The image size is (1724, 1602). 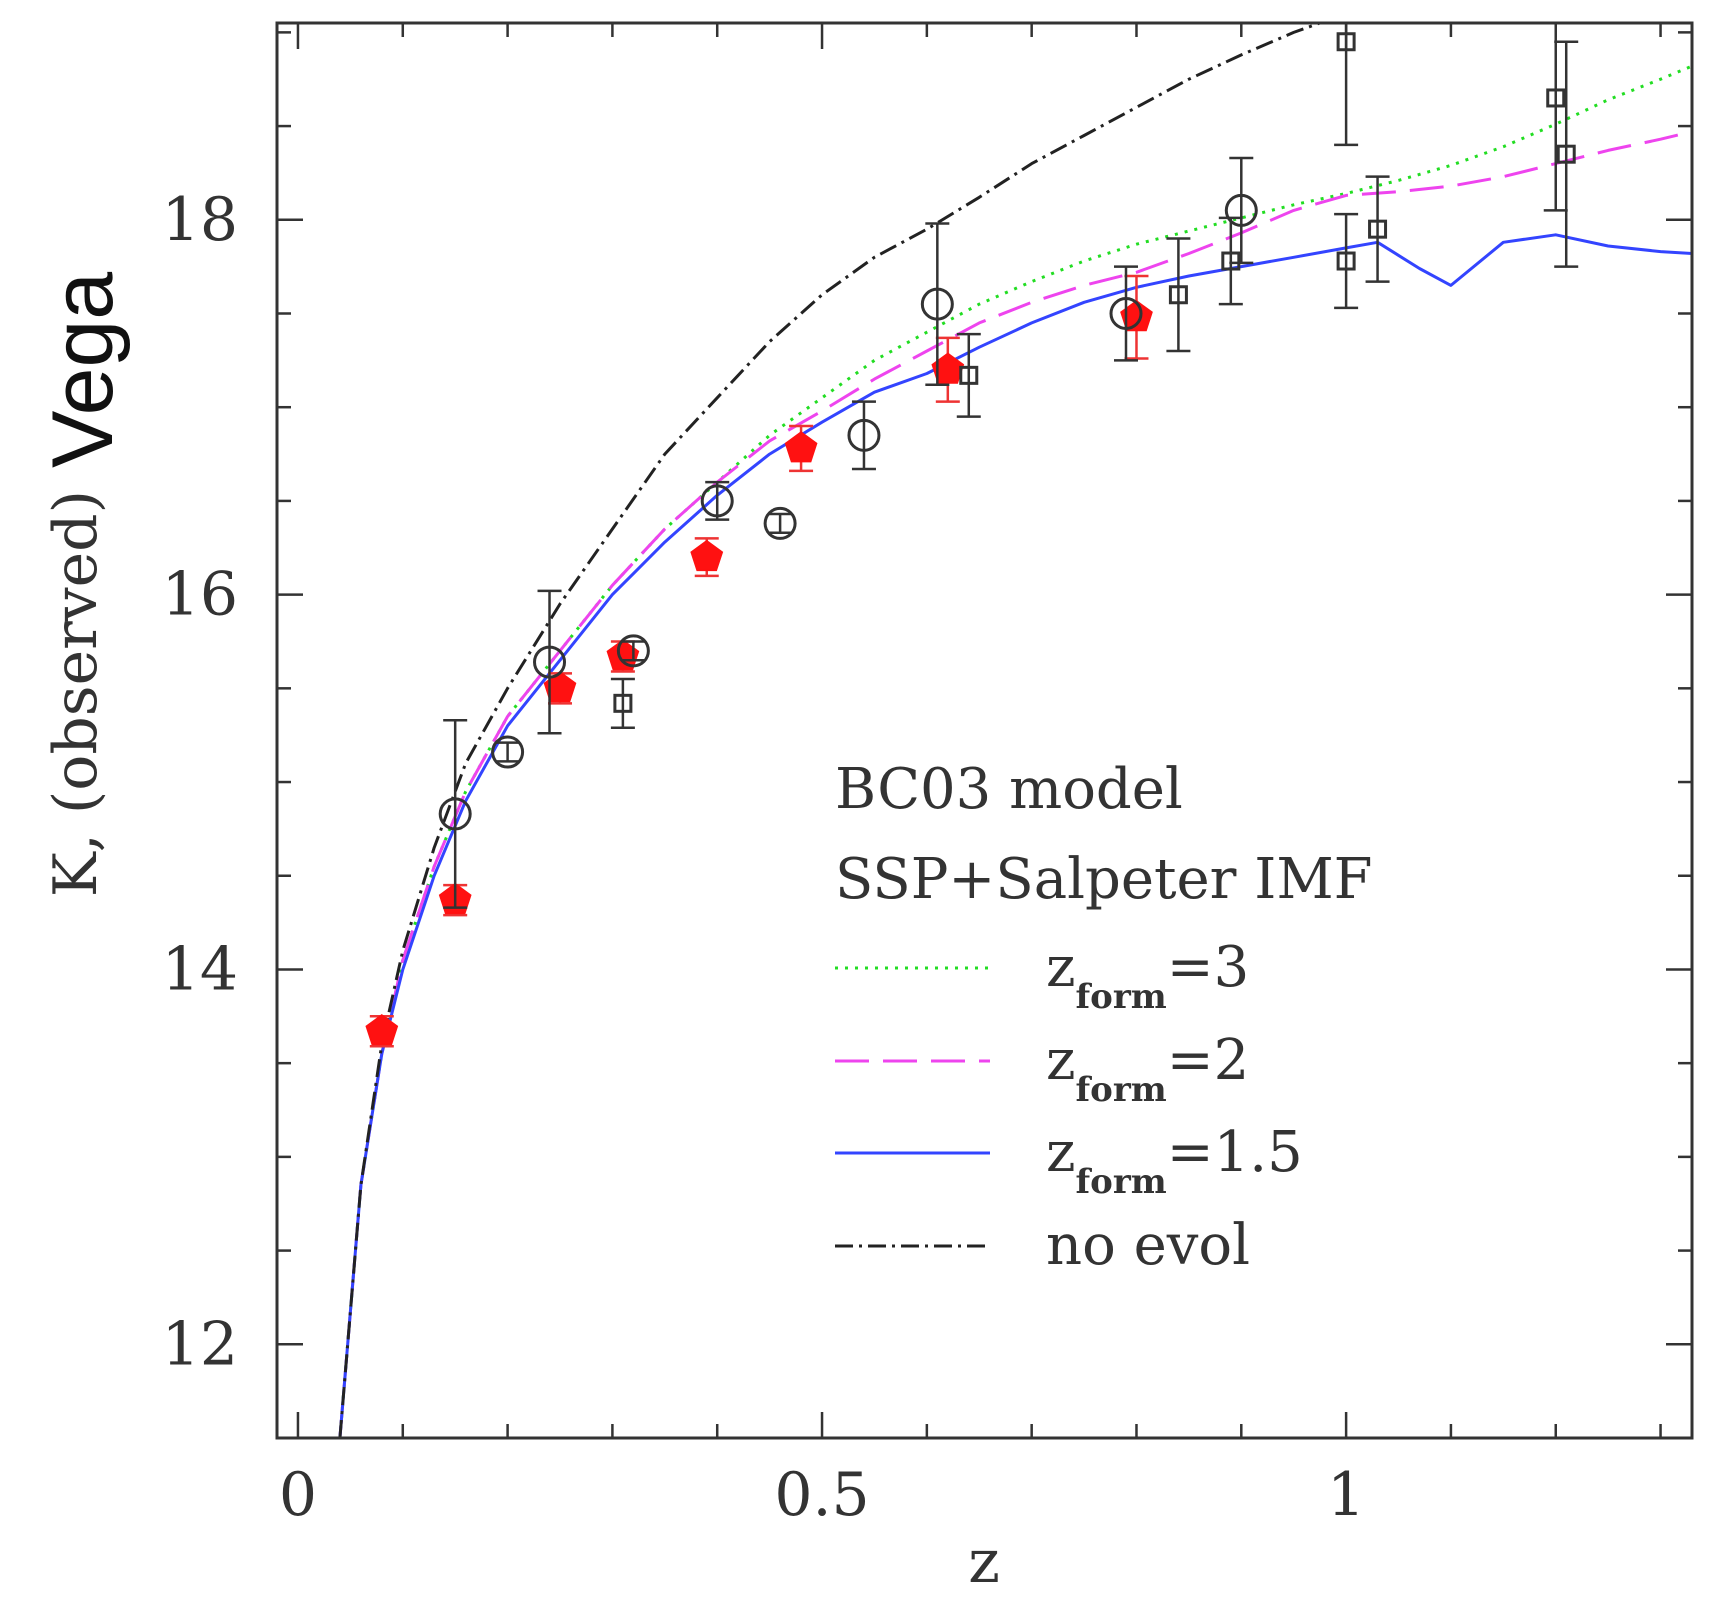 What do you see at coordinates (1174, 1161) in the screenshot?
I see `legend-label-2: zform=1.5` at bounding box center [1174, 1161].